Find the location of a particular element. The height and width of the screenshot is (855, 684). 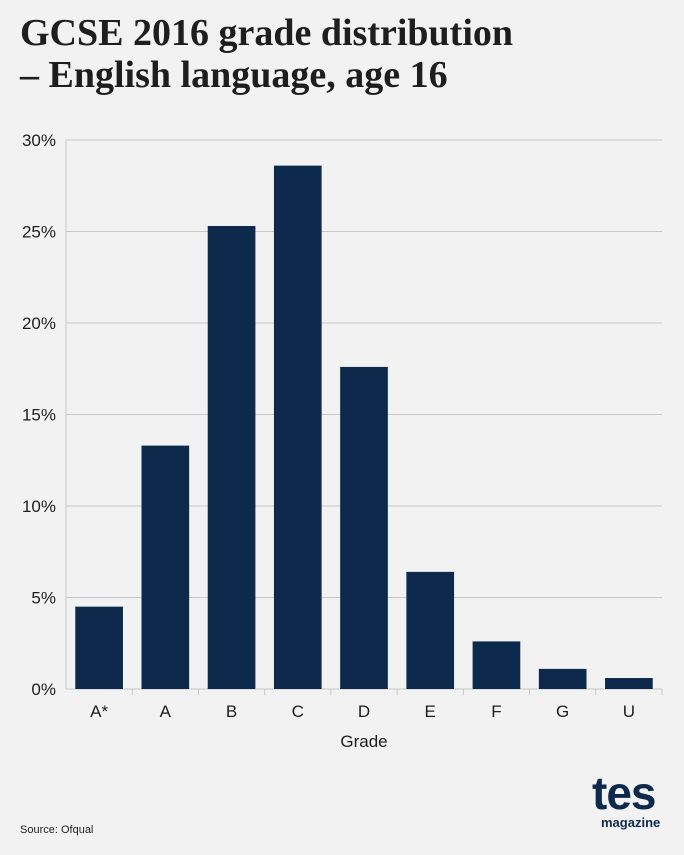

x-tick-label: U is located at coordinates (629, 711).